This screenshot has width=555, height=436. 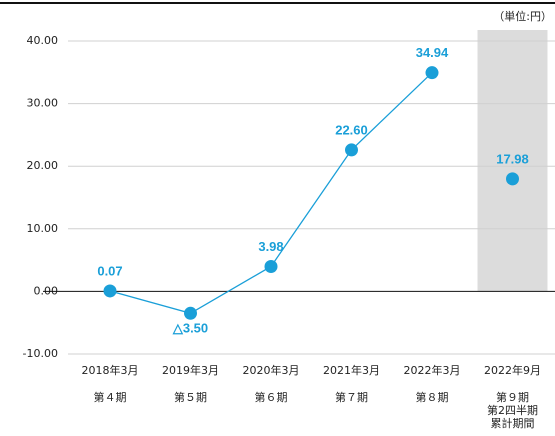 What do you see at coordinates (40, 353) in the screenshot?
I see `y-tick-label: -10.00` at bounding box center [40, 353].